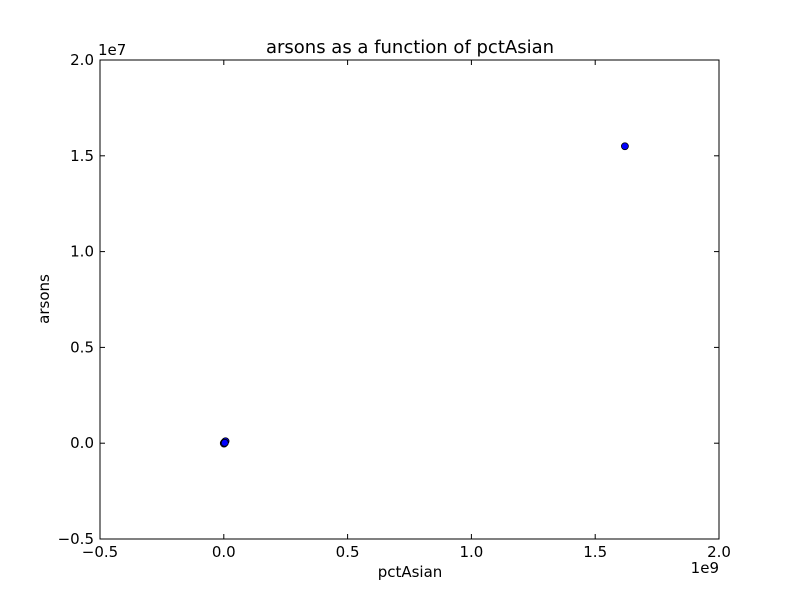 This screenshot has width=800, height=600. I want to click on y-tick-label: 2.0, so click(82, 60).